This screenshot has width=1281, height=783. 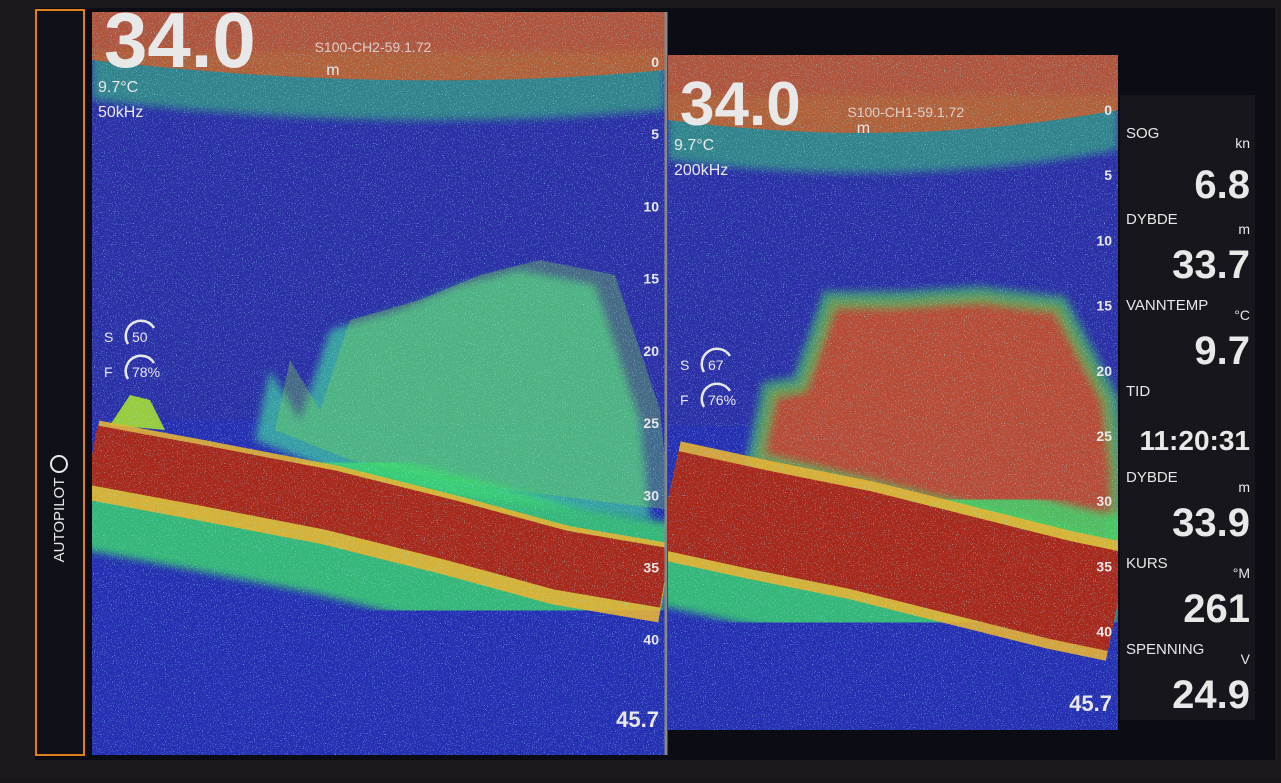 I want to click on field-label: SOG, so click(x=1142, y=133).